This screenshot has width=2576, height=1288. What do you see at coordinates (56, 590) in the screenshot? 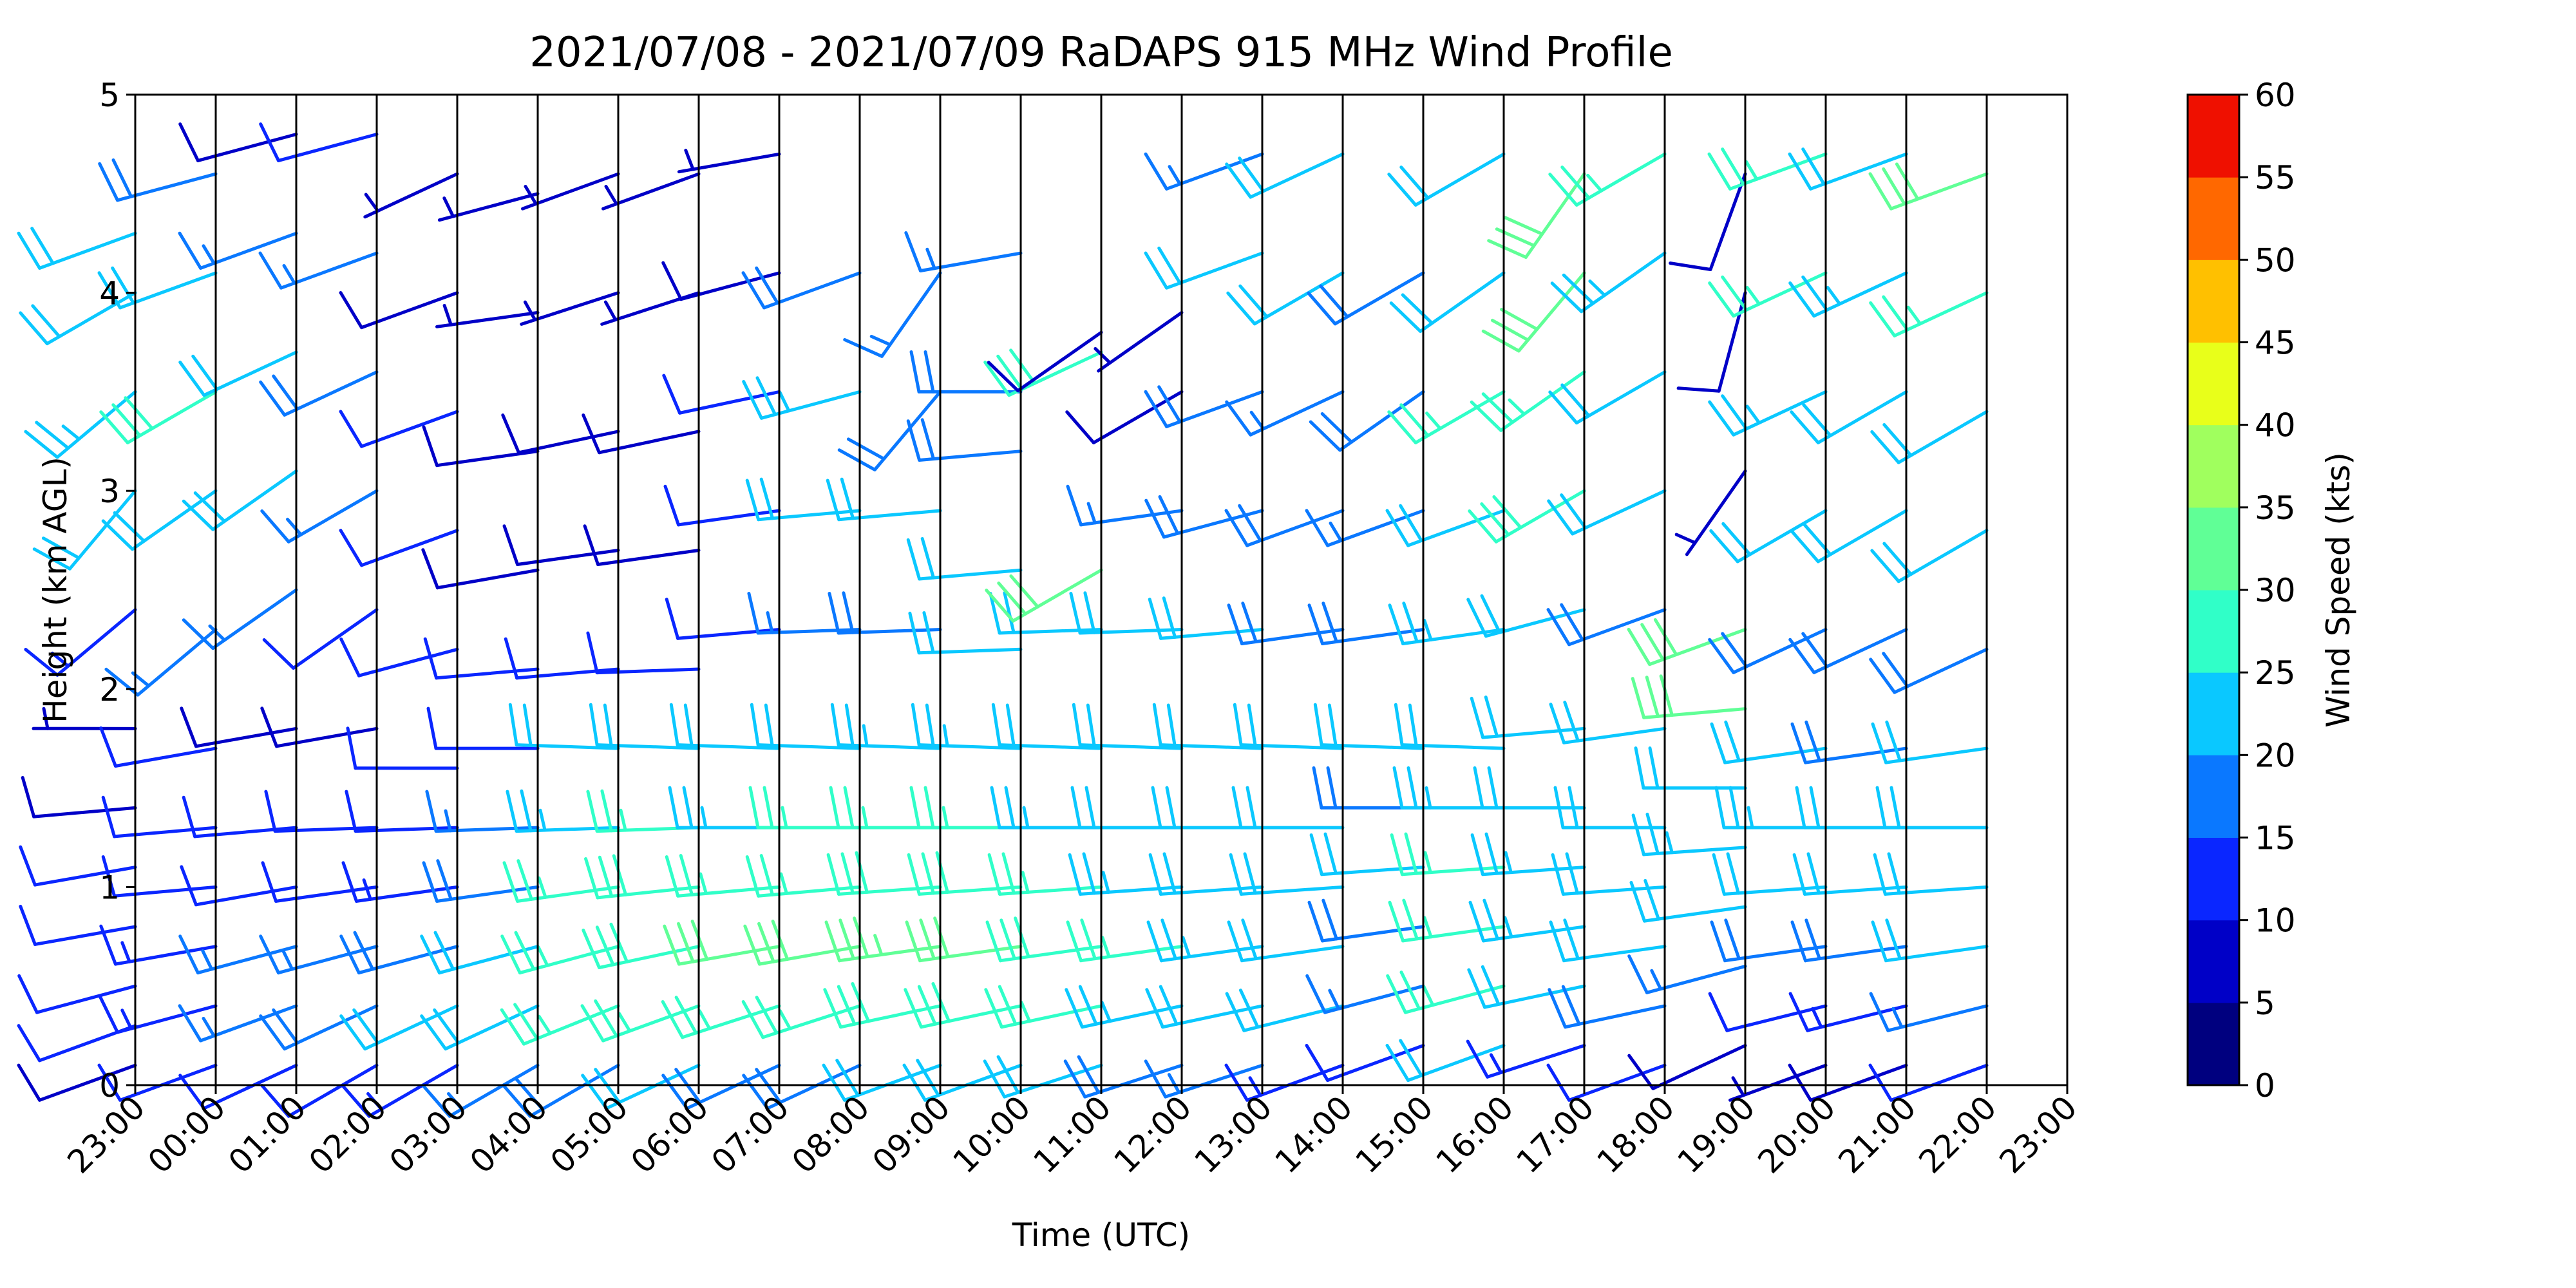
I see `y-axis-label: Height (km AGL)` at bounding box center [56, 590].